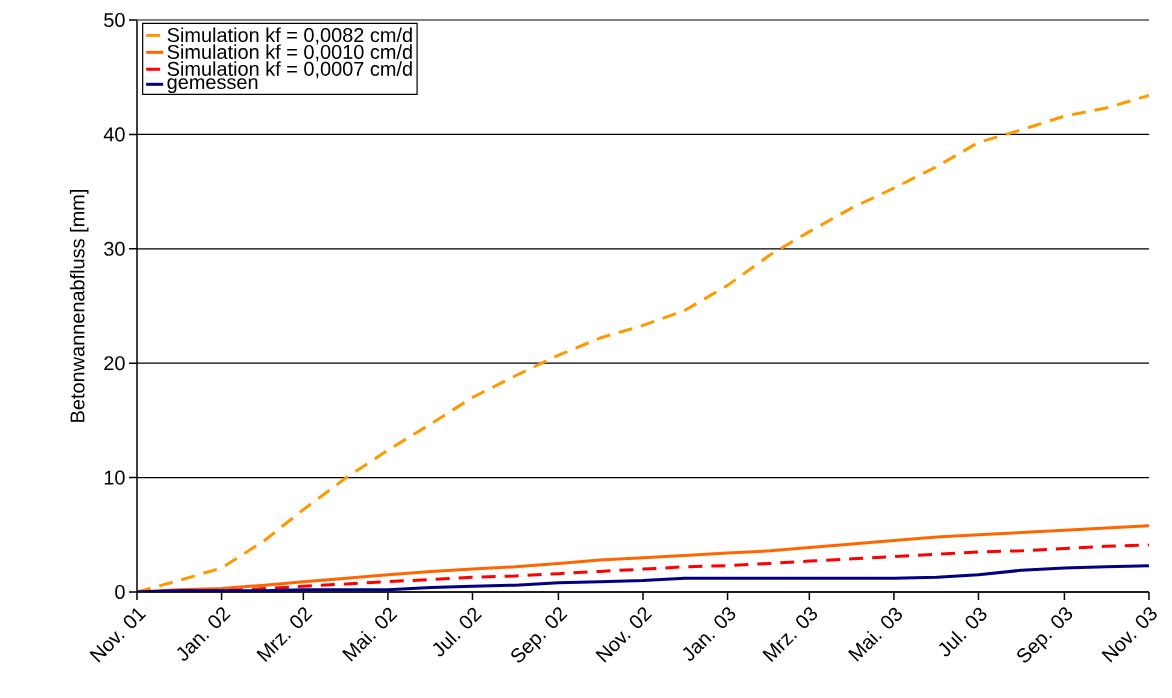 This screenshot has height=698, width=1172. I want to click on y-tick-label: 0, so click(120, 592).